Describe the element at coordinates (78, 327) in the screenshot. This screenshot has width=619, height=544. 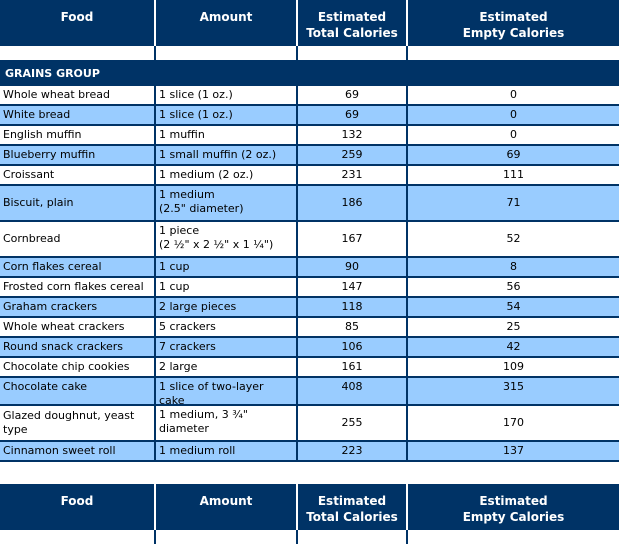
I see `food-cell: Whole wheat crackers` at that location.